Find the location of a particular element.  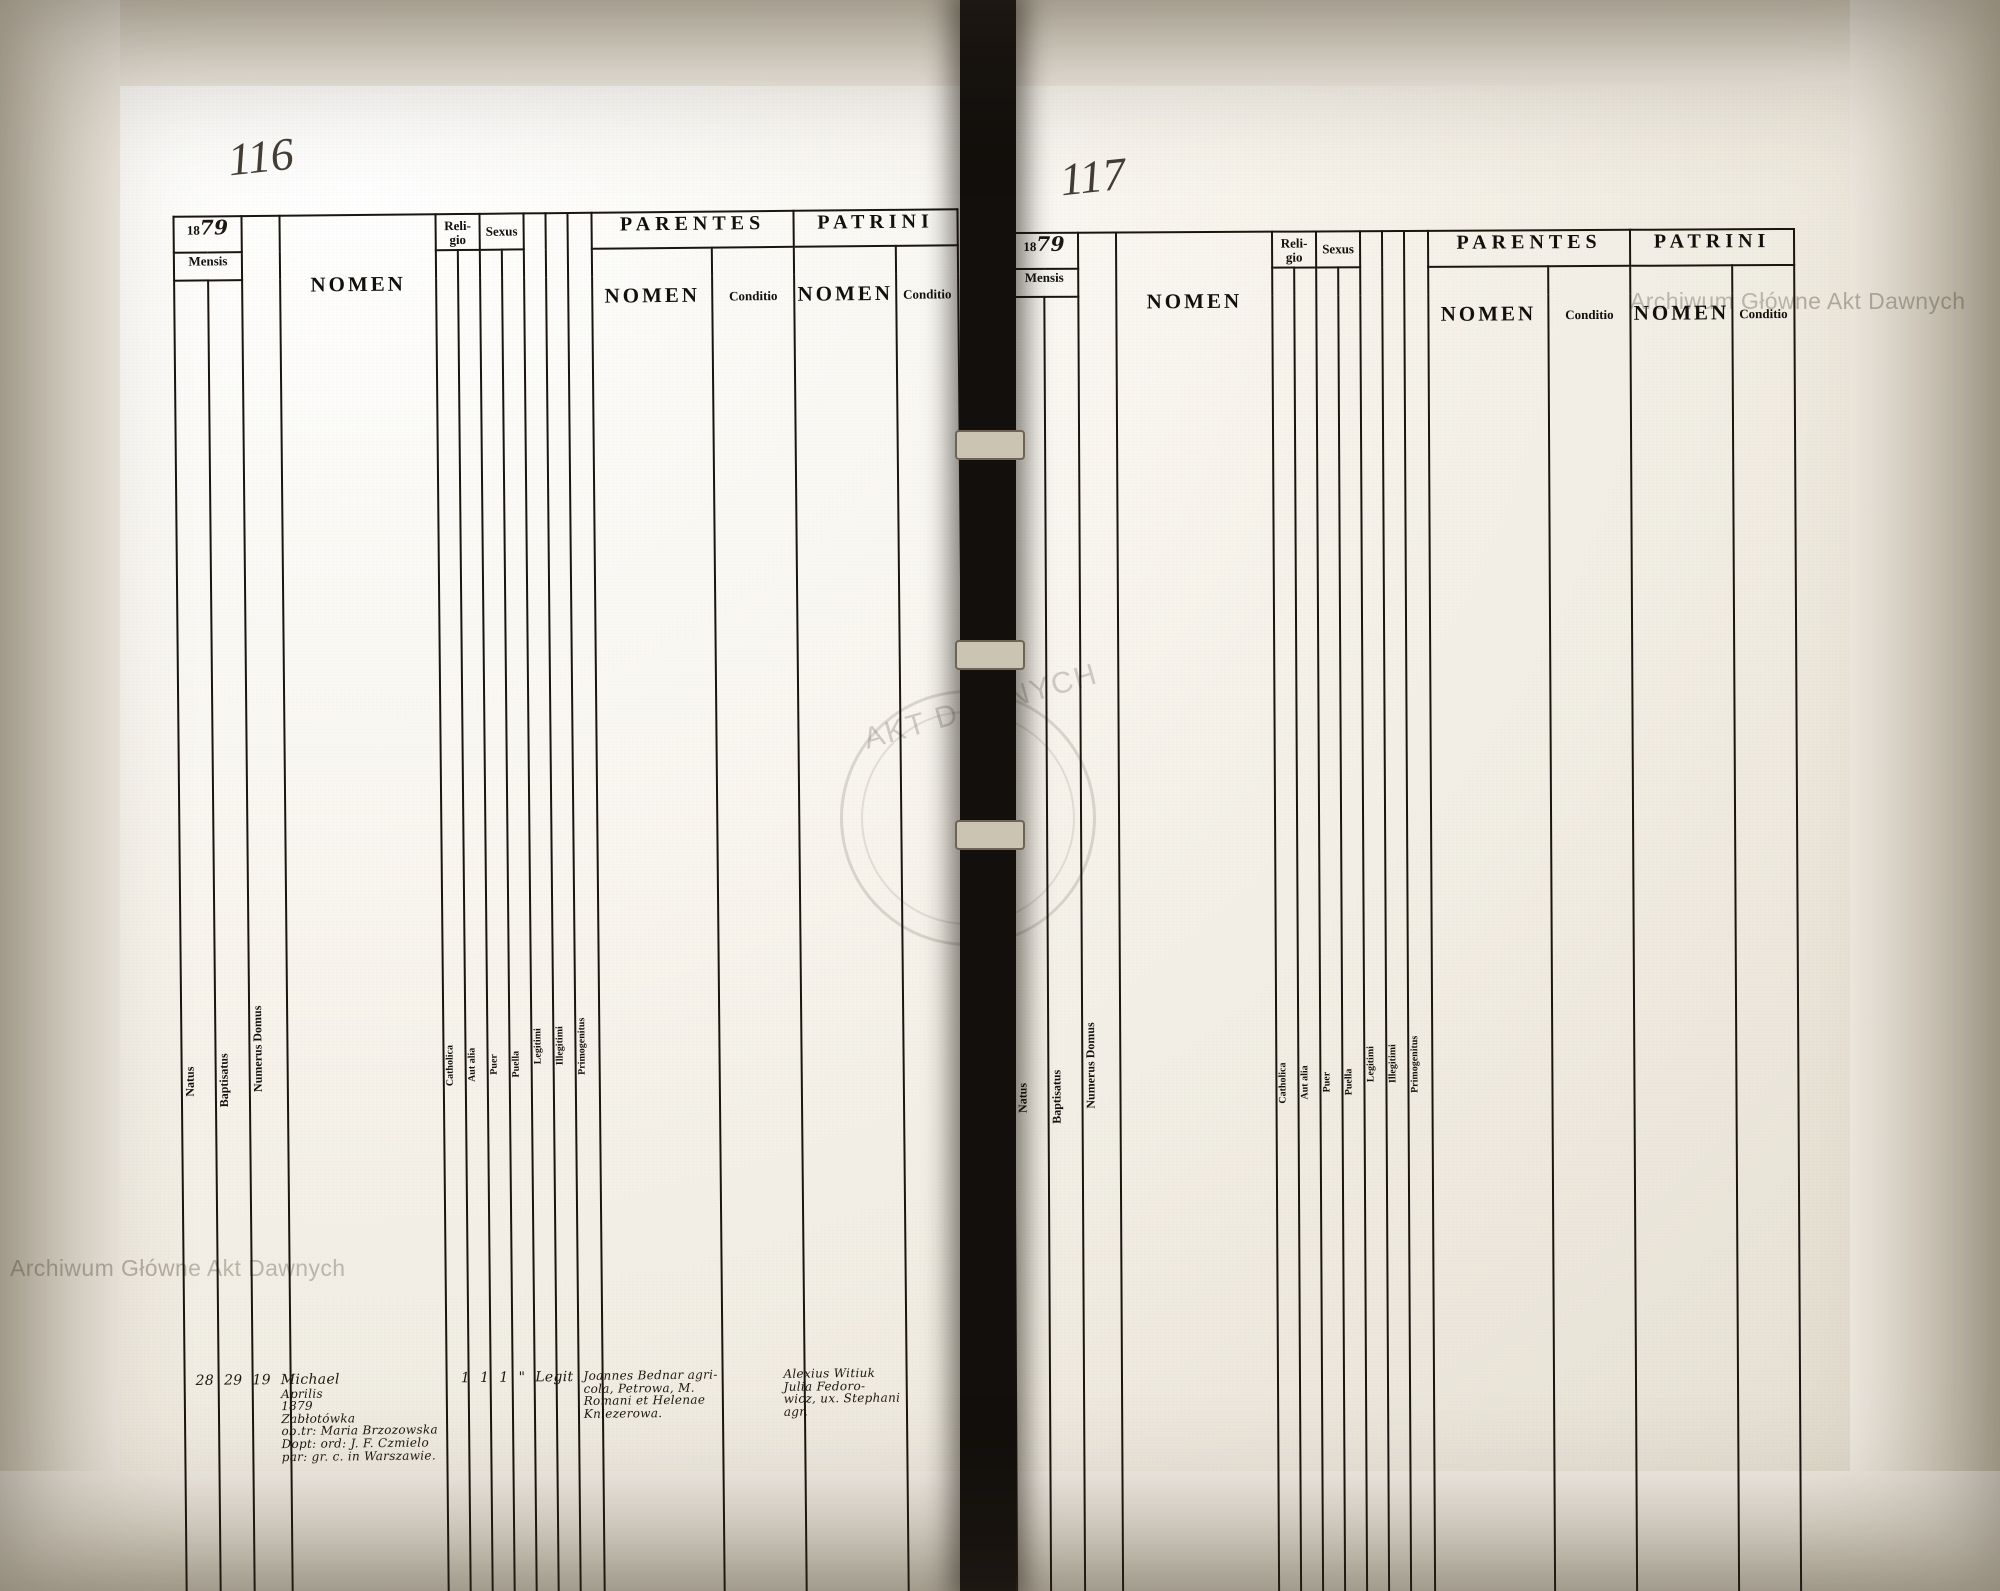

footer-catholica: 1 is located at coordinates (465, 1378).